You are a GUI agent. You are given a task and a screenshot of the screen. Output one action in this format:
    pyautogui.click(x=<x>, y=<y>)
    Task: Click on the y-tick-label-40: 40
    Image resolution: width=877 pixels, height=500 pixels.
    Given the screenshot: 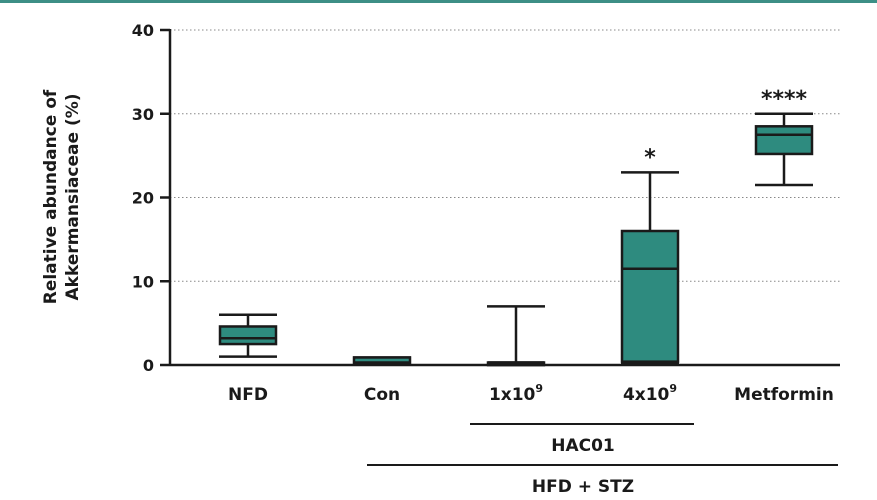 What is the action you would take?
    pyautogui.click(x=143, y=30)
    